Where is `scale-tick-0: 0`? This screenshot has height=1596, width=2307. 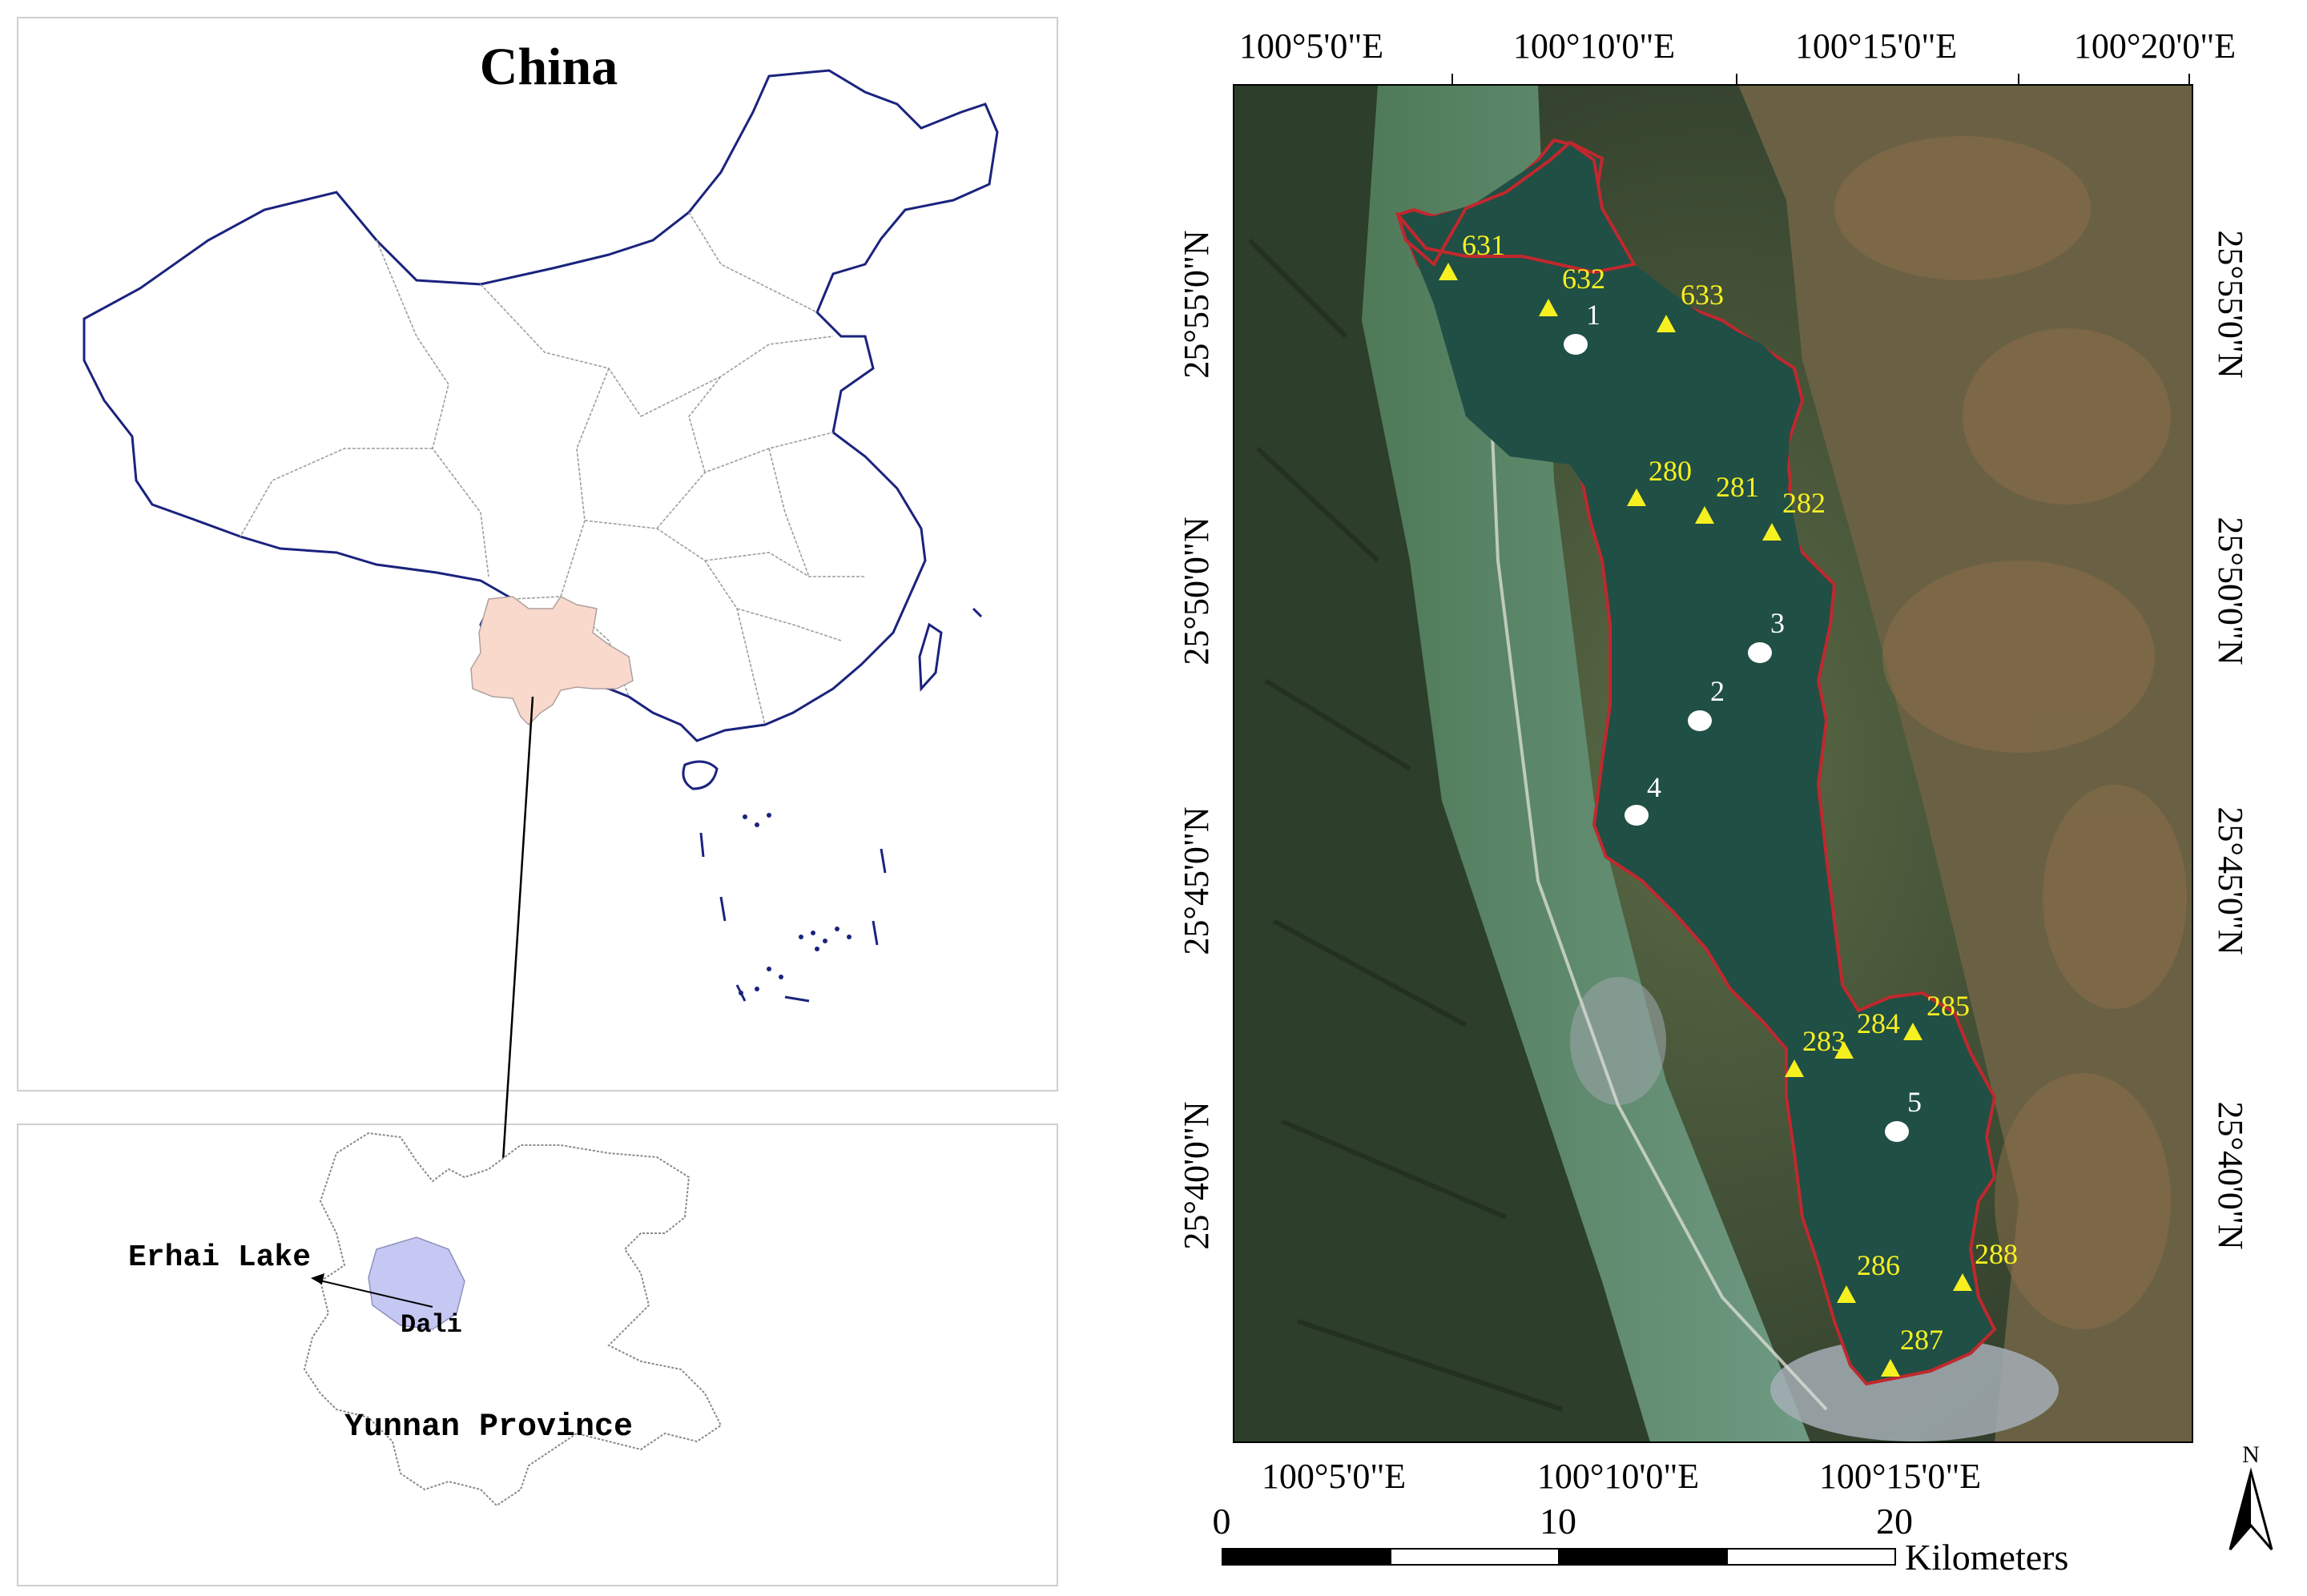
scale-tick-0: 0 is located at coordinates (1222, 1521).